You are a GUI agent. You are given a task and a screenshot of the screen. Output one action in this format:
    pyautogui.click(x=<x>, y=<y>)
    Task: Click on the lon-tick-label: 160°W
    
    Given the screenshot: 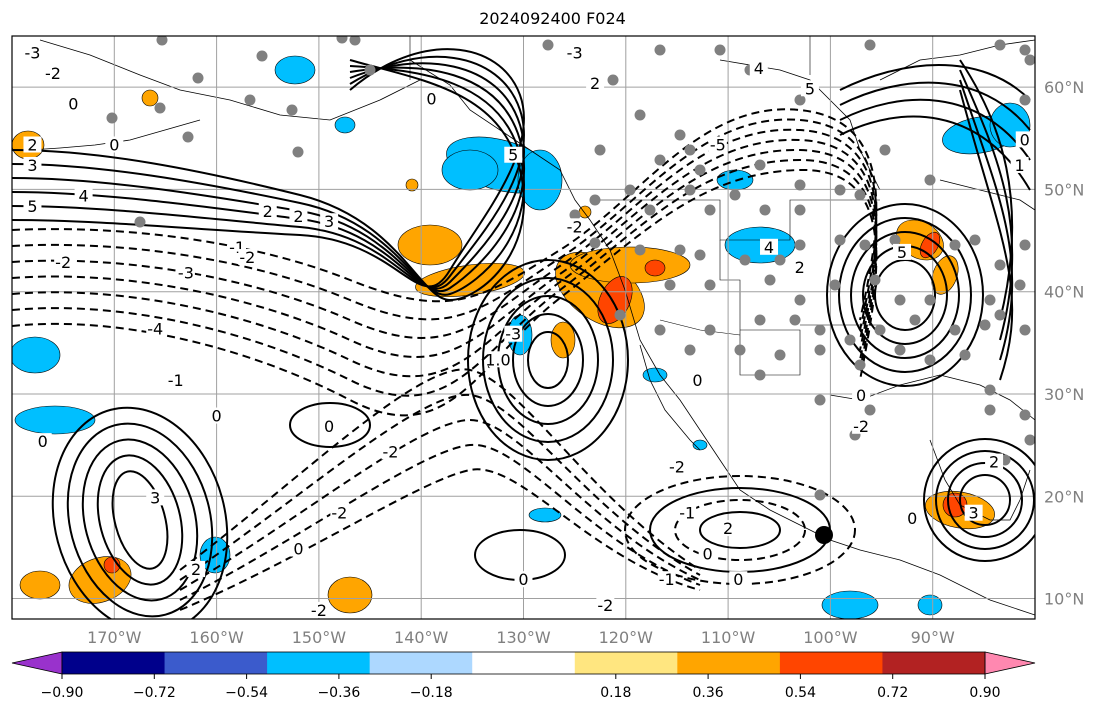 What is the action you would take?
    pyautogui.click(x=216, y=637)
    